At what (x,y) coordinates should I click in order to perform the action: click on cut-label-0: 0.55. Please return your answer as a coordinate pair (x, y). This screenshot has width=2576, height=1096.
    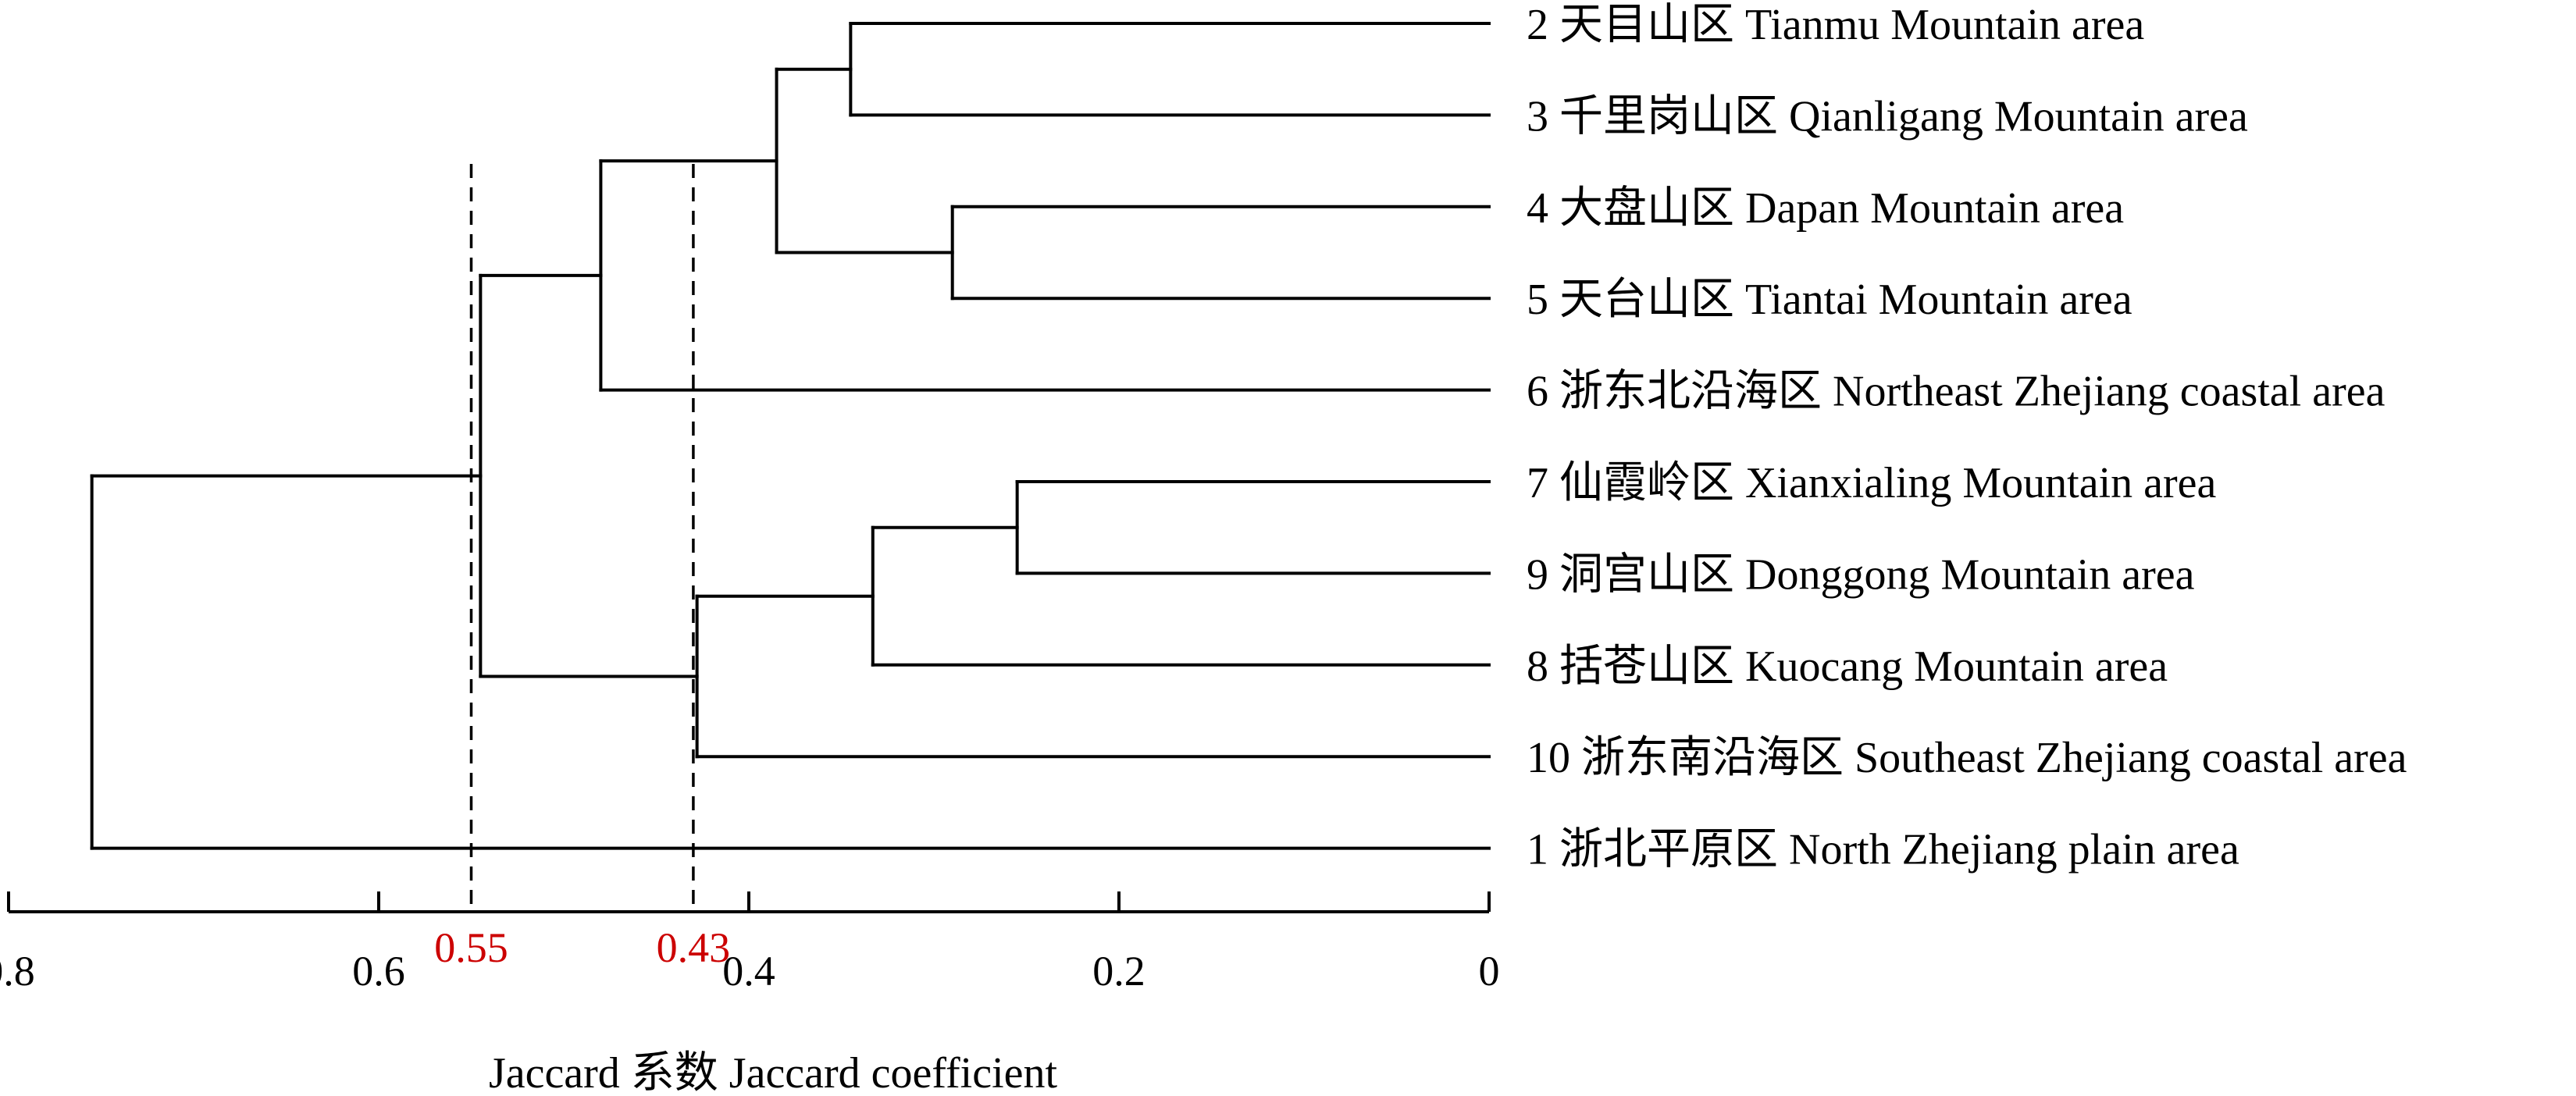
    Looking at the image, I should click on (471, 948).